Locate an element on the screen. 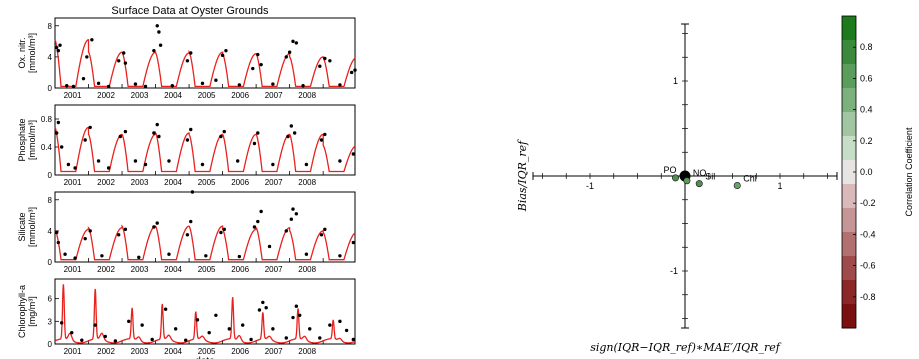 The image size is (919, 359). y-axis-label: Silicate is located at coordinates (22, 226).